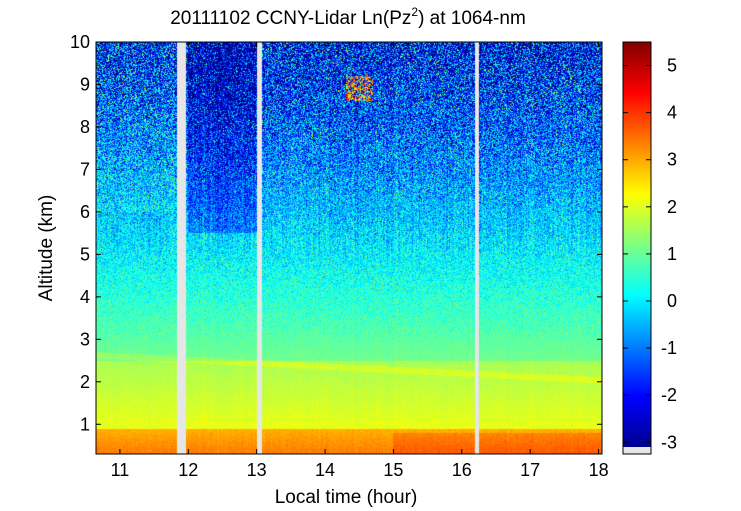  I want to click on title-part-2: ) at 1064-nm, so click(472, 18).